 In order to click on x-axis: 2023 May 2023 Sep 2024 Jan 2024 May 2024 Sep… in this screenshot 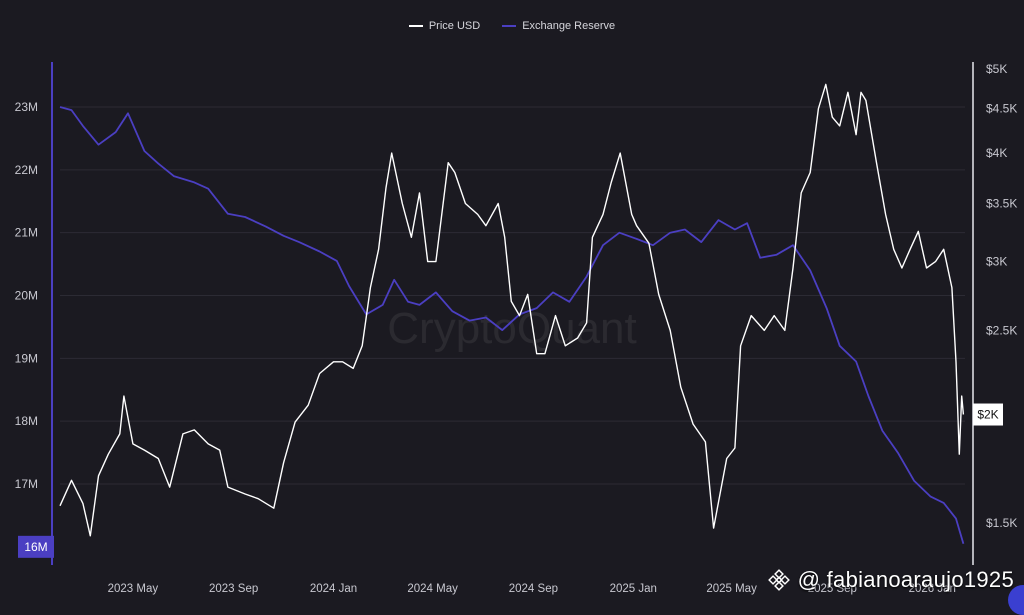, I will do `click(532, 589)`.